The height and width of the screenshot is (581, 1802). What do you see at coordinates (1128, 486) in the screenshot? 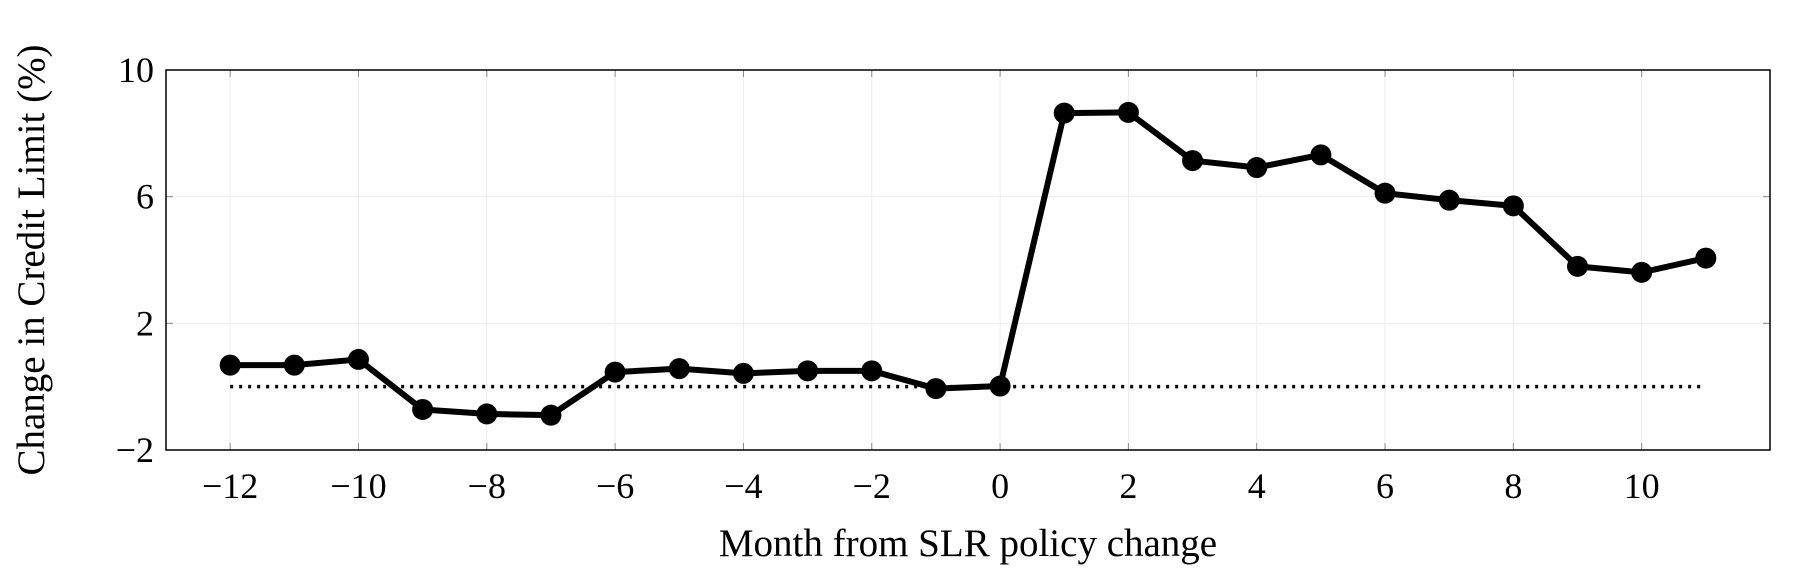
I see `x-tick-label: 2` at bounding box center [1128, 486].